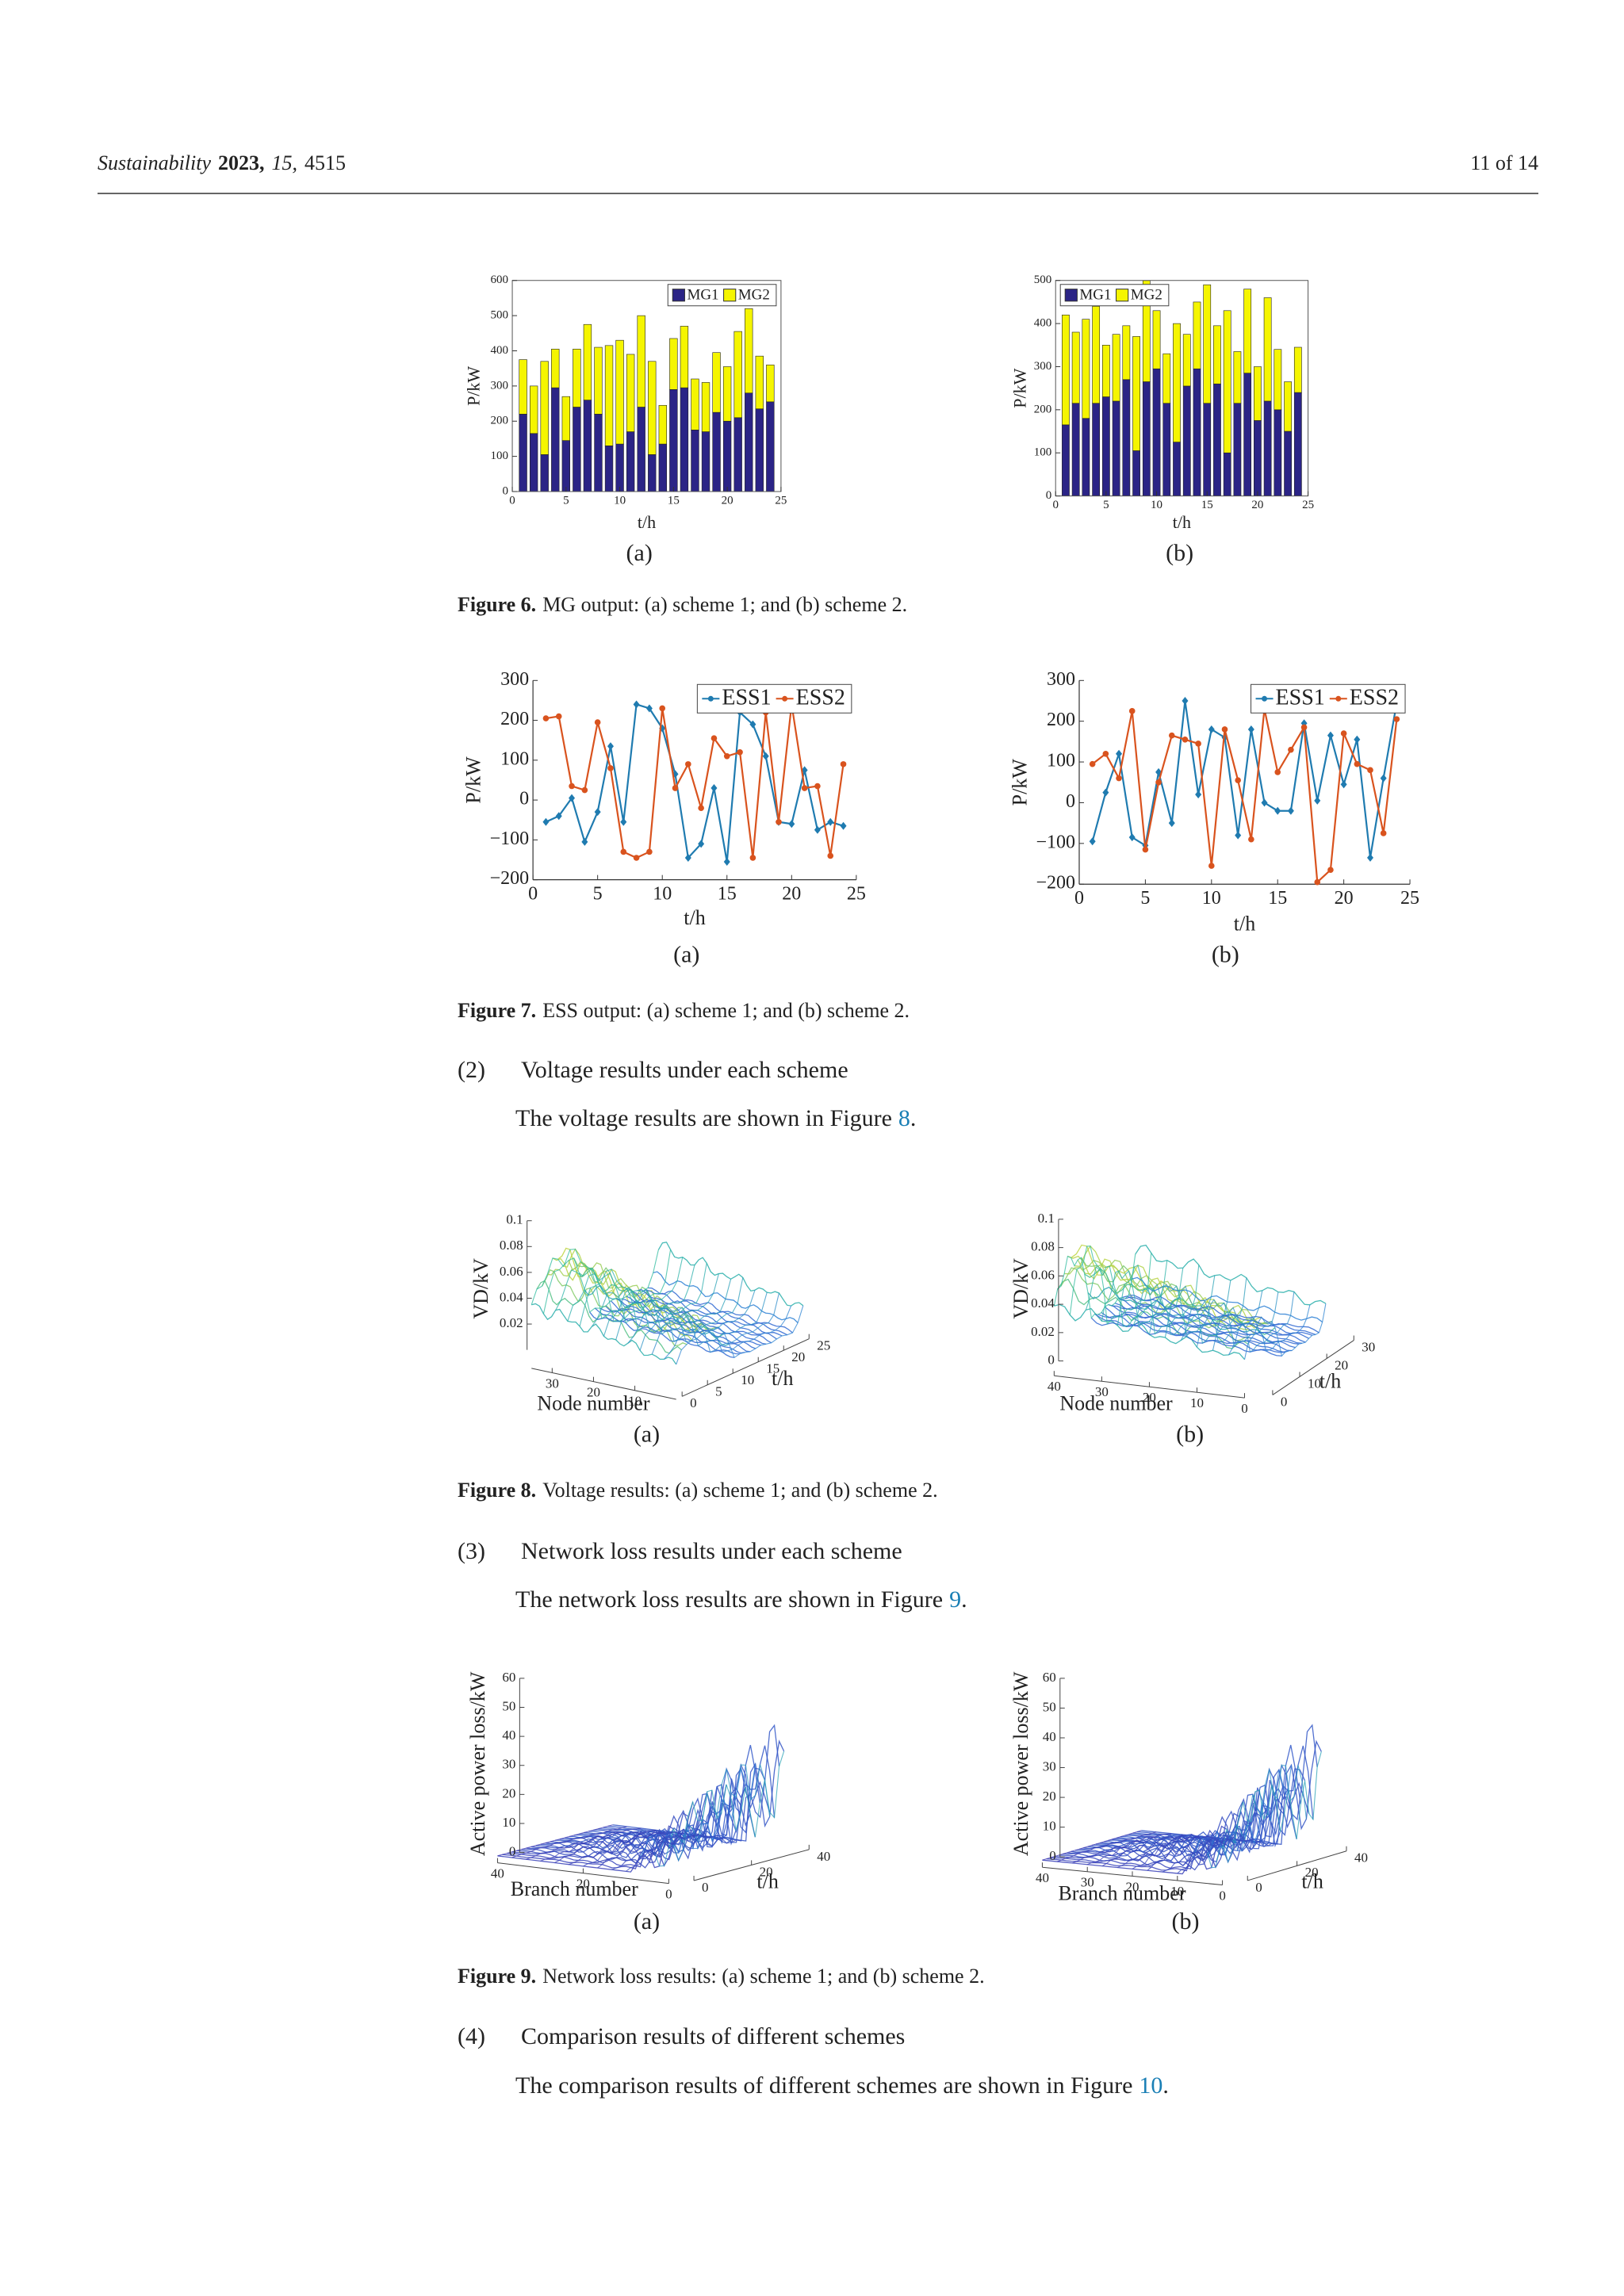  Describe the element at coordinates (1504, 163) in the screenshot. I see `page-number: 11 of 14` at that location.